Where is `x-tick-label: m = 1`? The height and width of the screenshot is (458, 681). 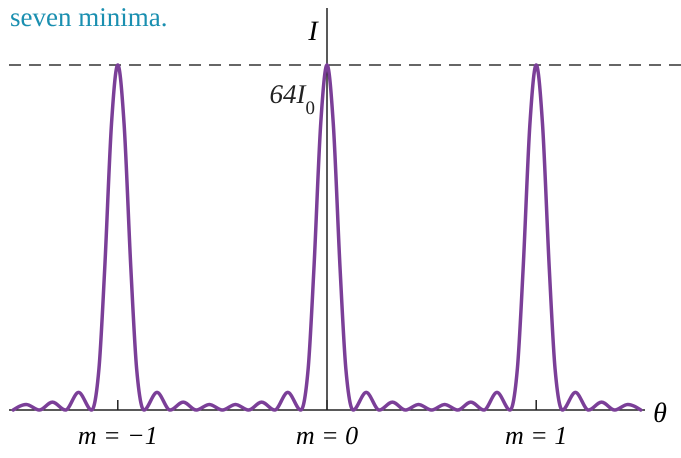 x-tick-label: m = 1 is located at coordinates (536, 435).